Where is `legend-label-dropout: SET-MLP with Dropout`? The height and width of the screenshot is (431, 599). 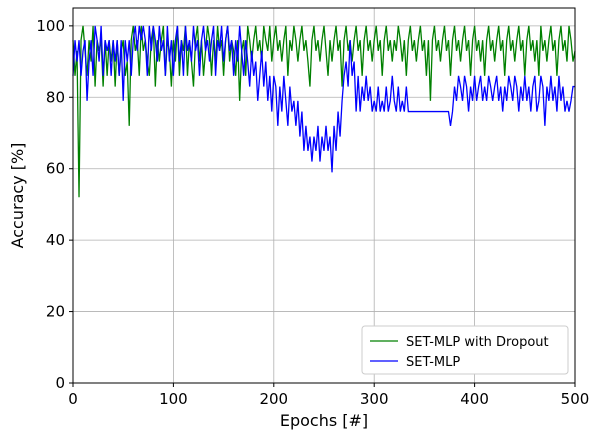
legend-label-dropout: SET-MLP with Dropout is located at coordinates (477, 342).